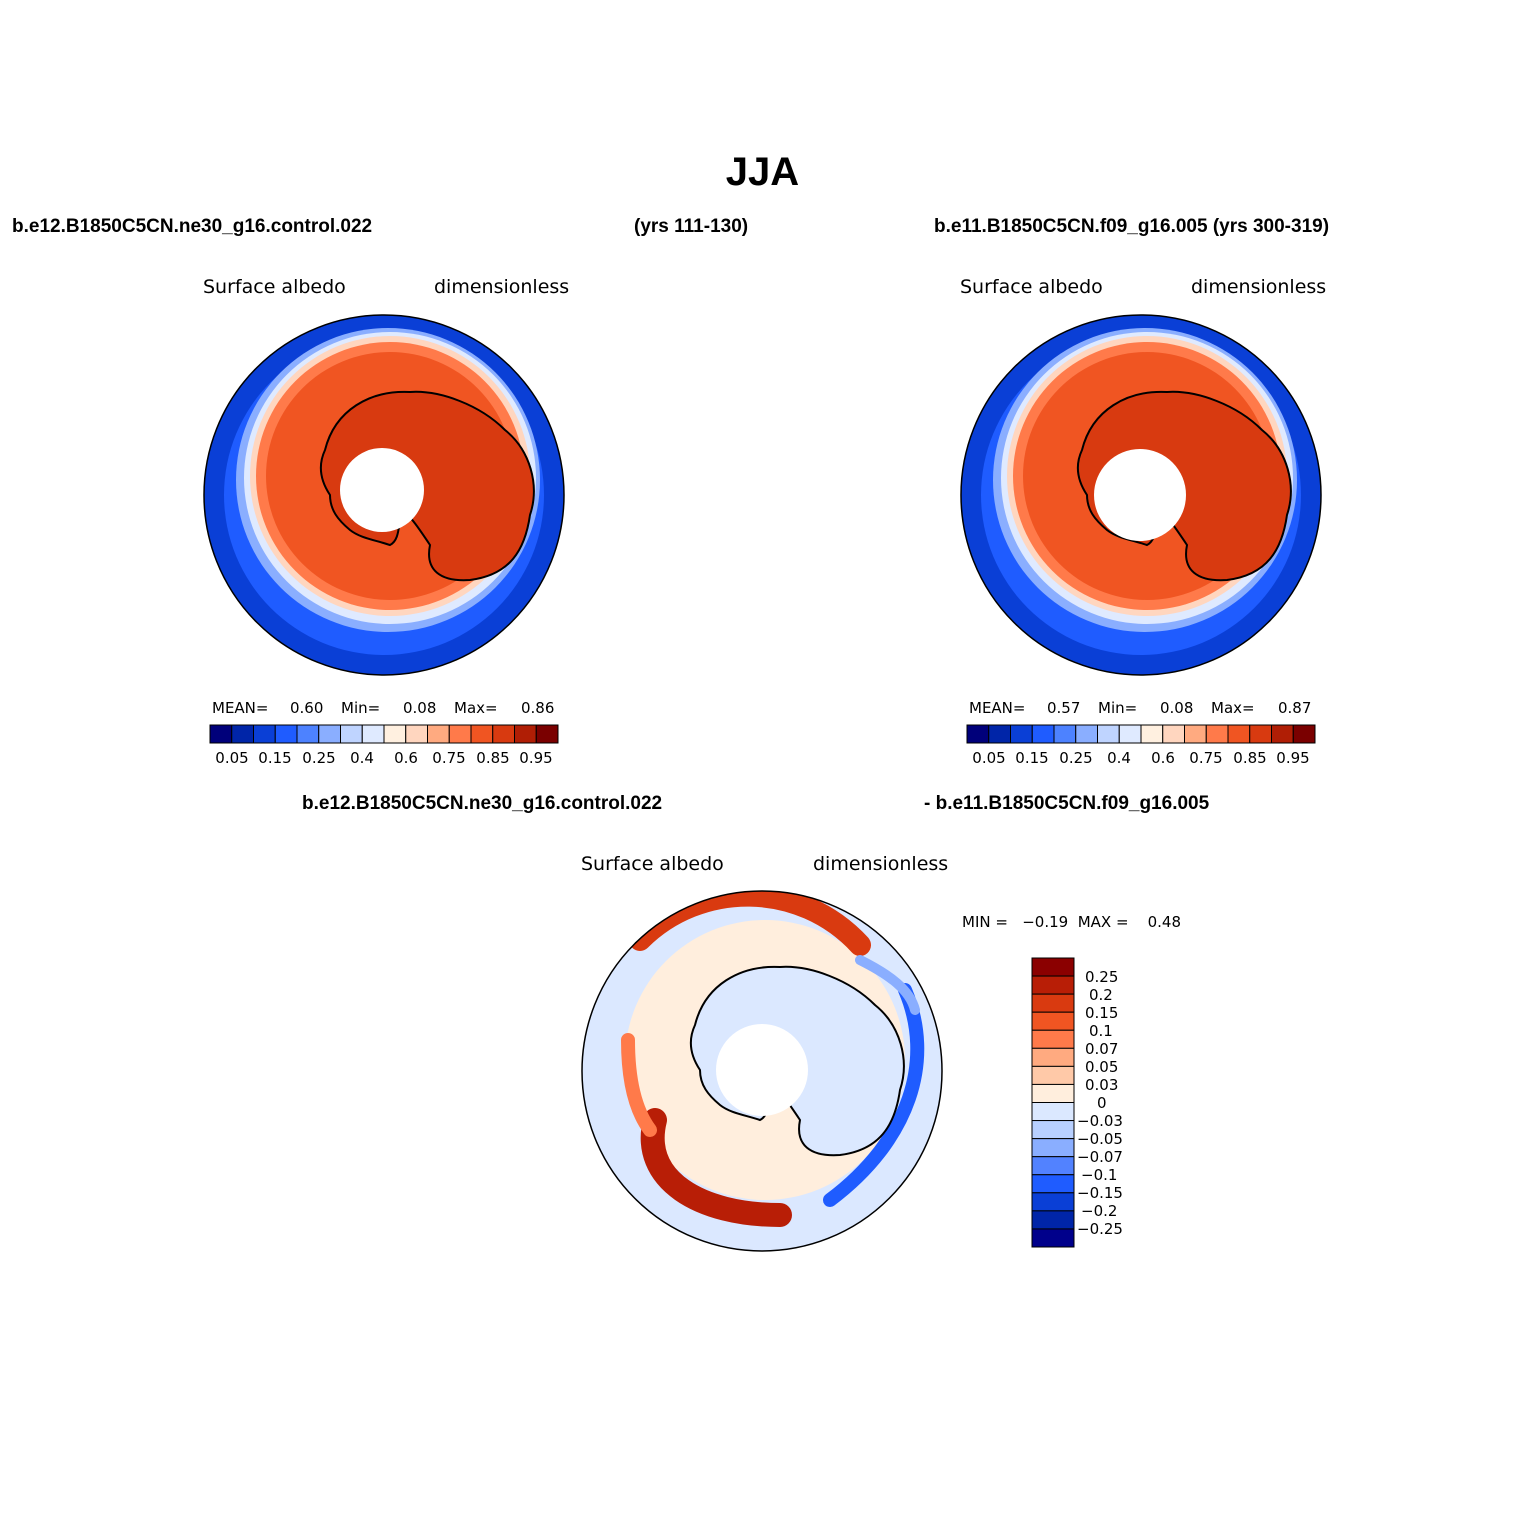 The image size is (1525, 1525). I want to click on diff-case-a-label: b.e12.B1850C5CN.ne30_g16.control.022, so click(482, 803).